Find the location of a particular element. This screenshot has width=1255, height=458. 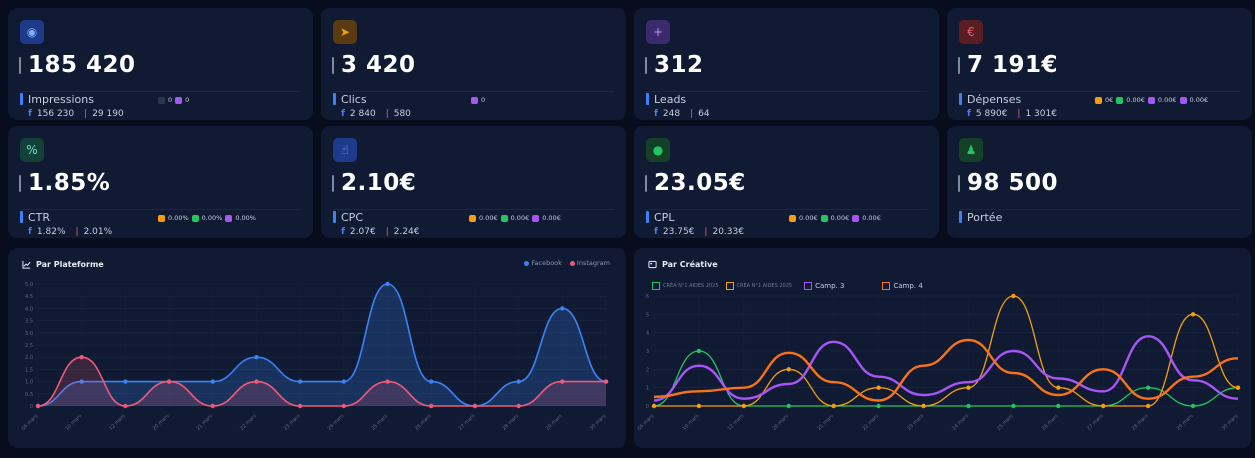

legend-instagram: Instagram is located at coordinates (589, 263).